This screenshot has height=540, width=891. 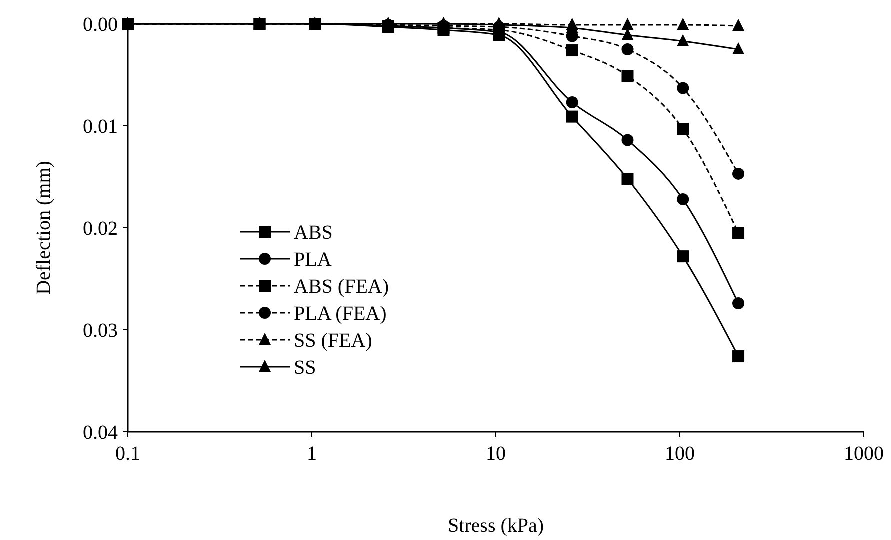 What do you see at coordinates (496, 454) in the screenshot?
I see `x-tick-label: 10` at bounding box center [496, 454].